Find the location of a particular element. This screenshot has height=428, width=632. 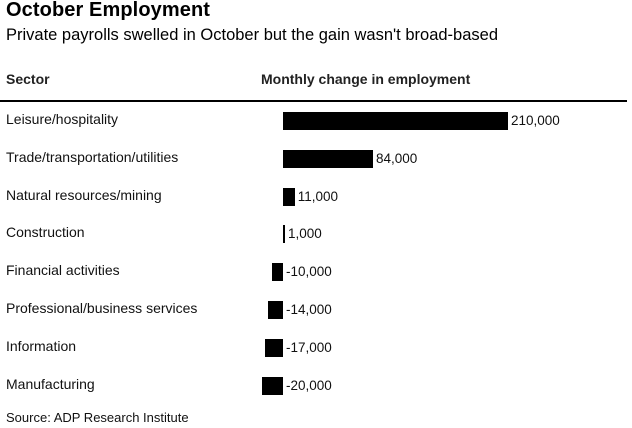

sector-label: Leisure/hospitality is located at coordinates (62, 119).